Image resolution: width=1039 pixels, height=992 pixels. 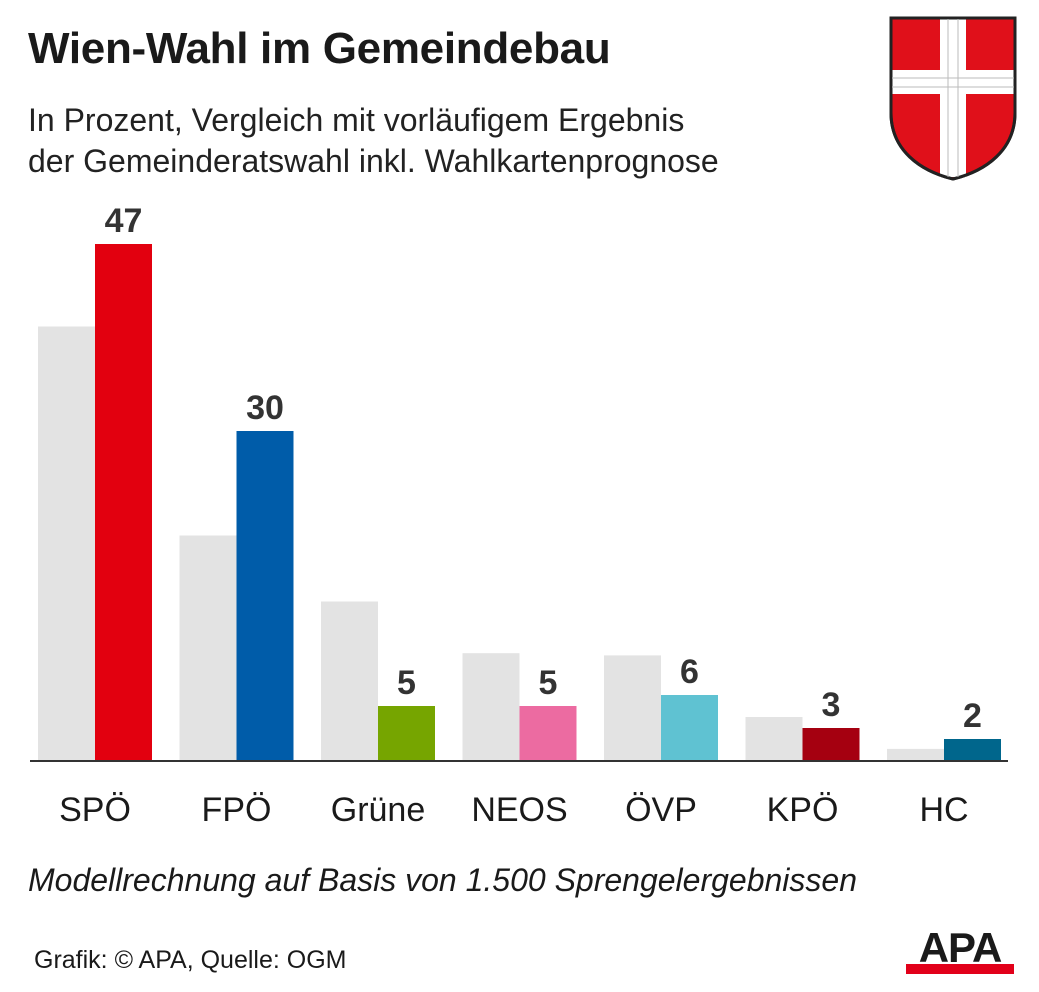 What do you see at coordinates (265, 408) in the screenshot?
I see `data-label-fp: 30` at bounding box center [265, 408].